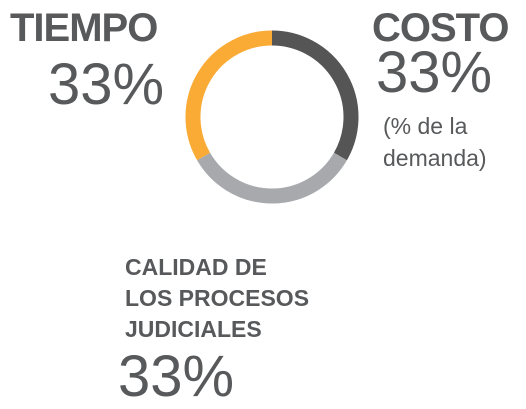  What do you see at coordinates (441, 28) in the screenshot?
I see `category-label: COSTO` at bounding box center [441, 28].